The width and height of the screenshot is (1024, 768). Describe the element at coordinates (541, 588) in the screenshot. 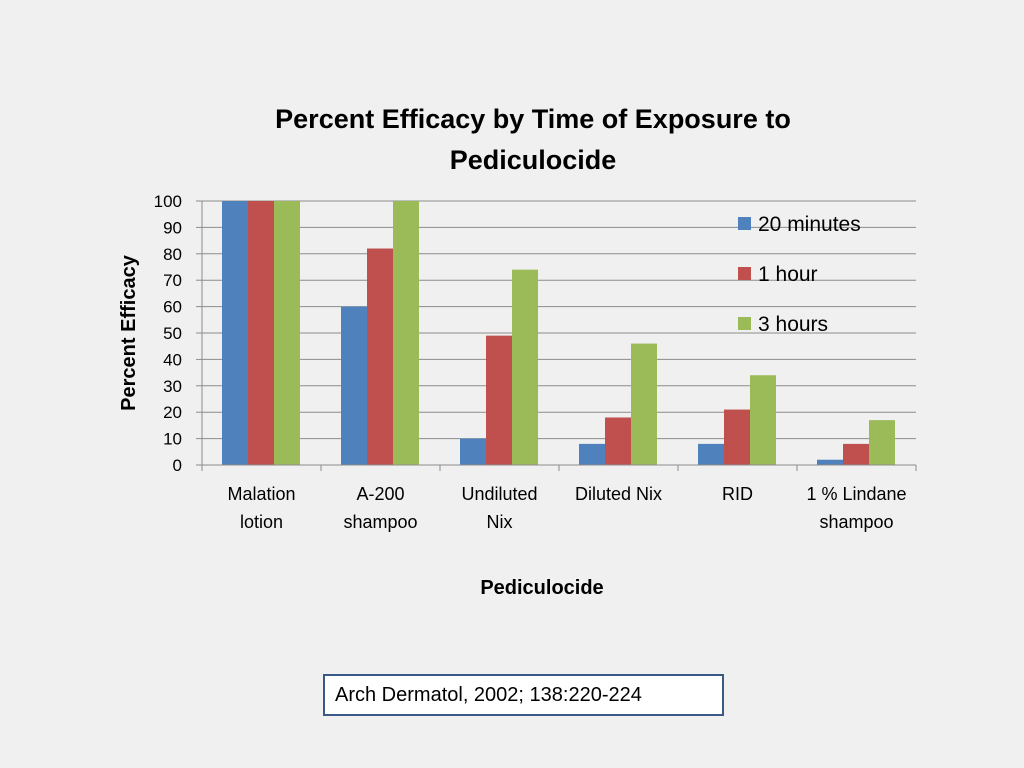

I see `x-axis-title: Pediculocide` at that location.